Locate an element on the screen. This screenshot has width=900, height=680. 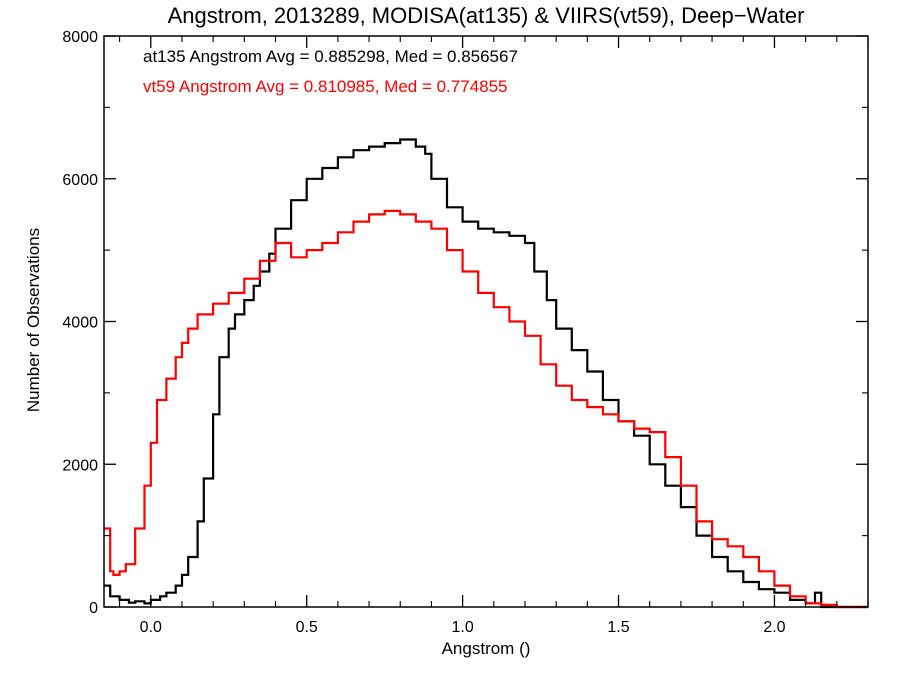
y-tick-label: 6000 is located at coordinates (80, 180).